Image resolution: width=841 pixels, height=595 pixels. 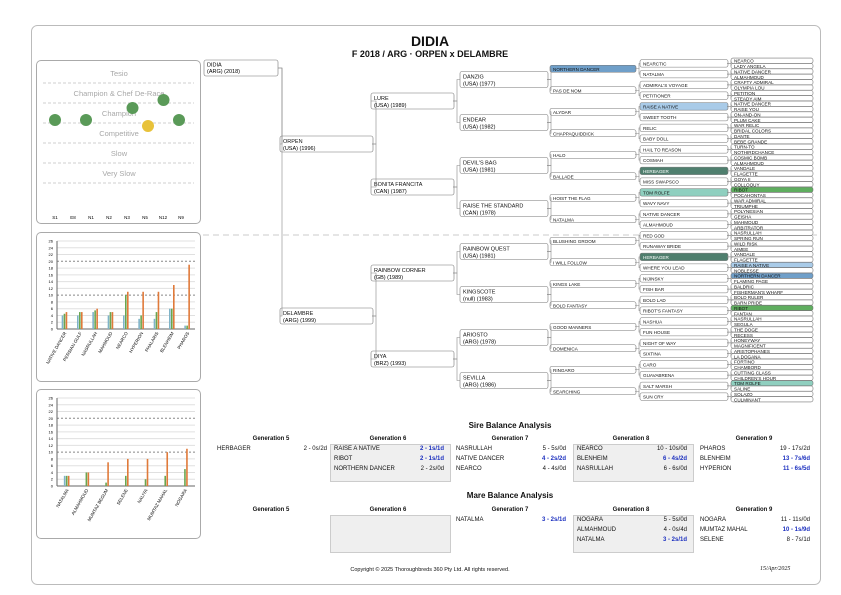 What do you see at coordinates (746, 243) in the screenshot?
I see `horse-name: WILD RISK` at bounding box center [746, 243].